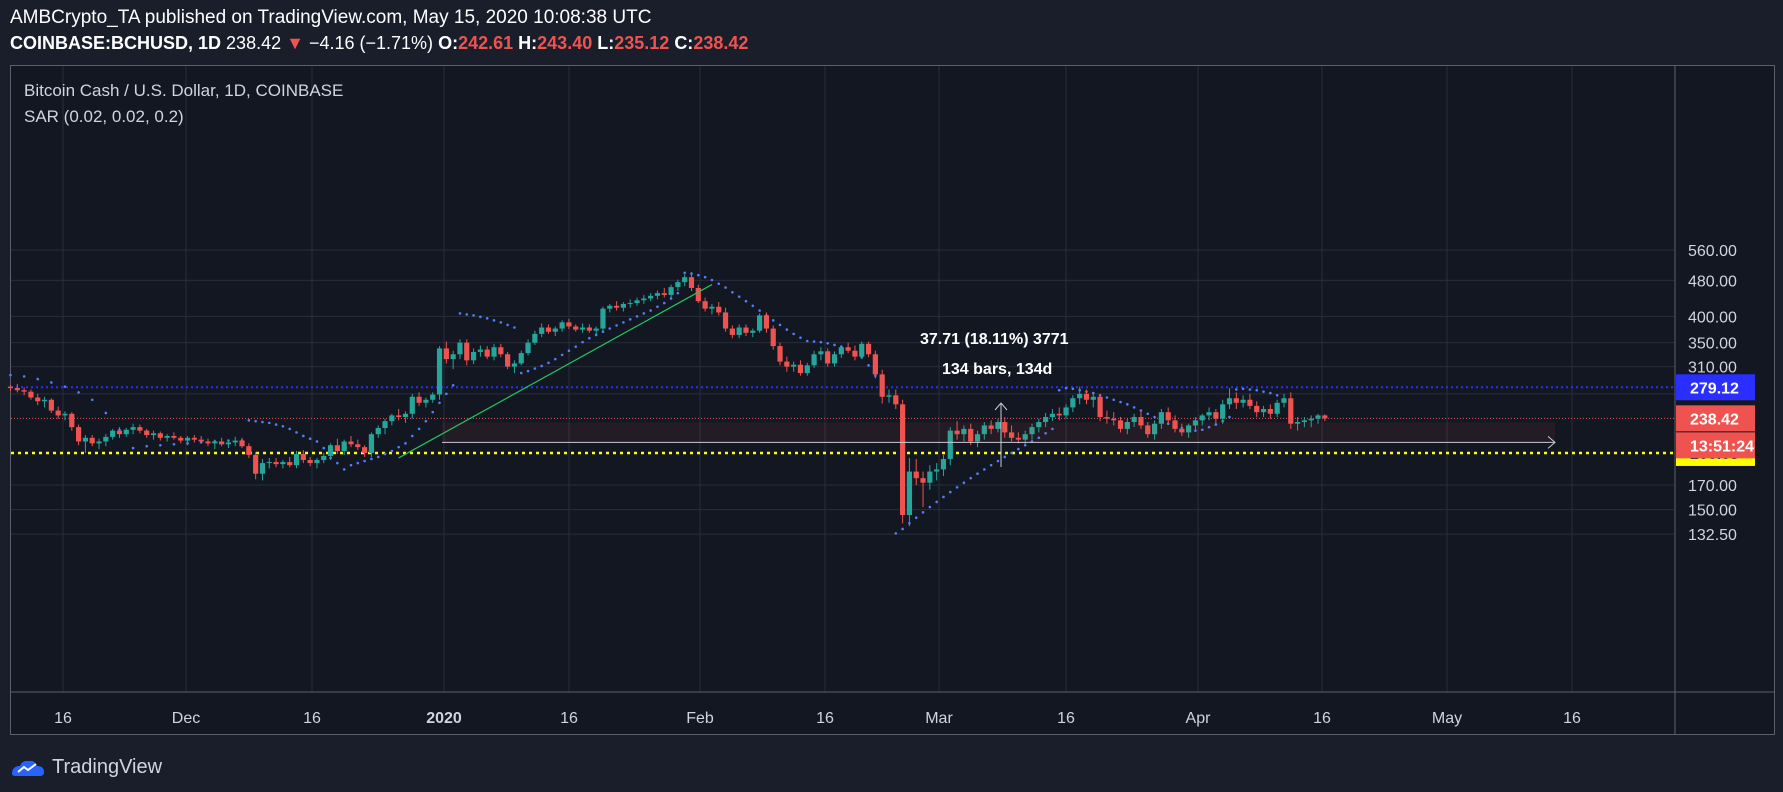  I want to click on current-price-tag: 238.42, so click(1714, 419).